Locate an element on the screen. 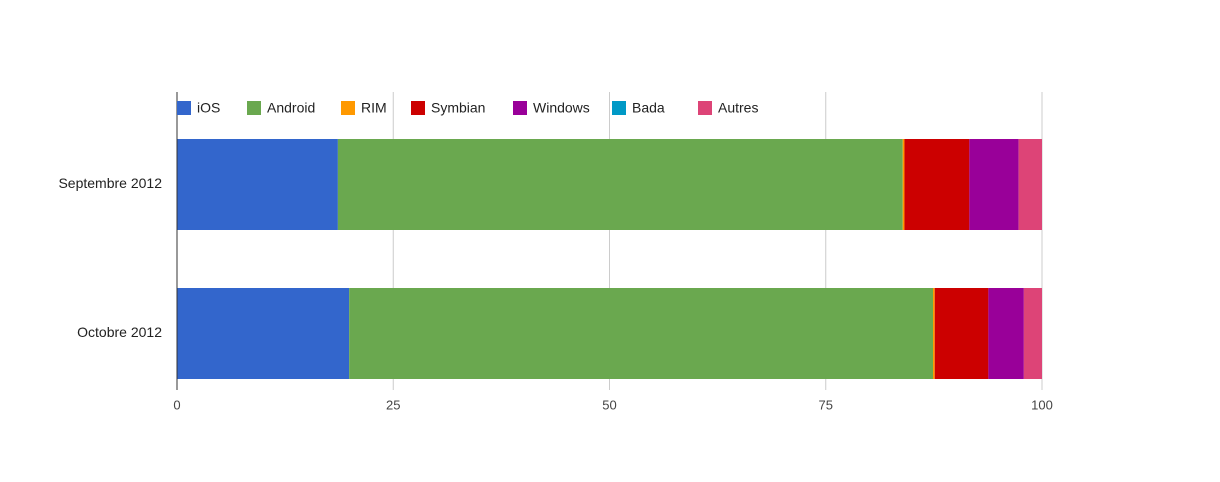 The width and height of the screenshot is (1220, 482). legend-label: Autres is located at coordinates (738, 108).